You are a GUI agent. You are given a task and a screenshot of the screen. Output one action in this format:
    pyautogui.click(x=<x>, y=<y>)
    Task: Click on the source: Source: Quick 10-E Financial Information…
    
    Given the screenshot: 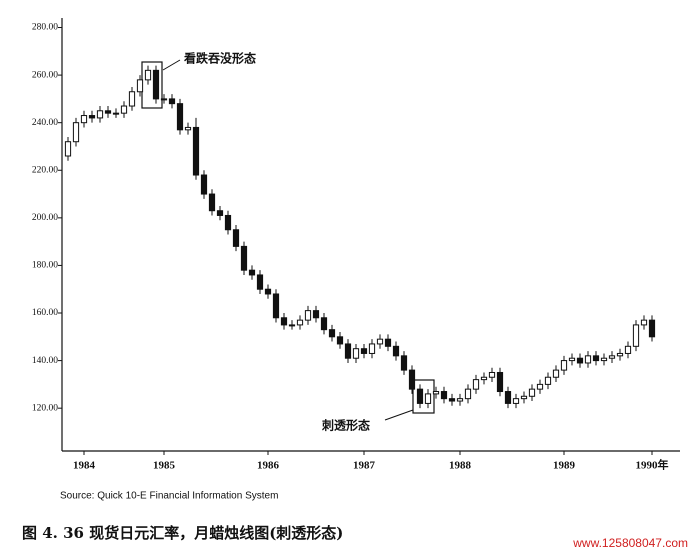 What is the action you would take?
    pyautogui.click(x=169, y=496)
    